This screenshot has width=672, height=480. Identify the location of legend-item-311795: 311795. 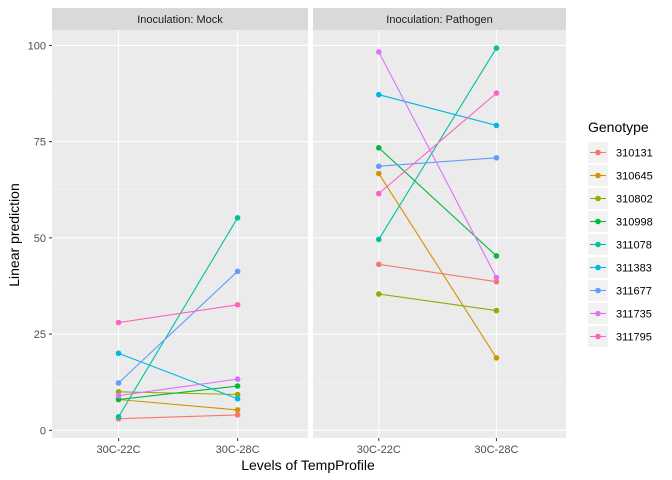
(620, 336).